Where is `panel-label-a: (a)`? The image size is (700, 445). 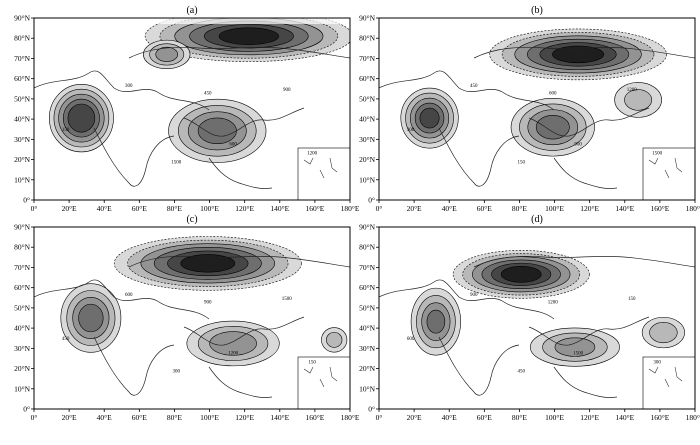
panel-label-a: (a) is located at coordinates (191, 10).